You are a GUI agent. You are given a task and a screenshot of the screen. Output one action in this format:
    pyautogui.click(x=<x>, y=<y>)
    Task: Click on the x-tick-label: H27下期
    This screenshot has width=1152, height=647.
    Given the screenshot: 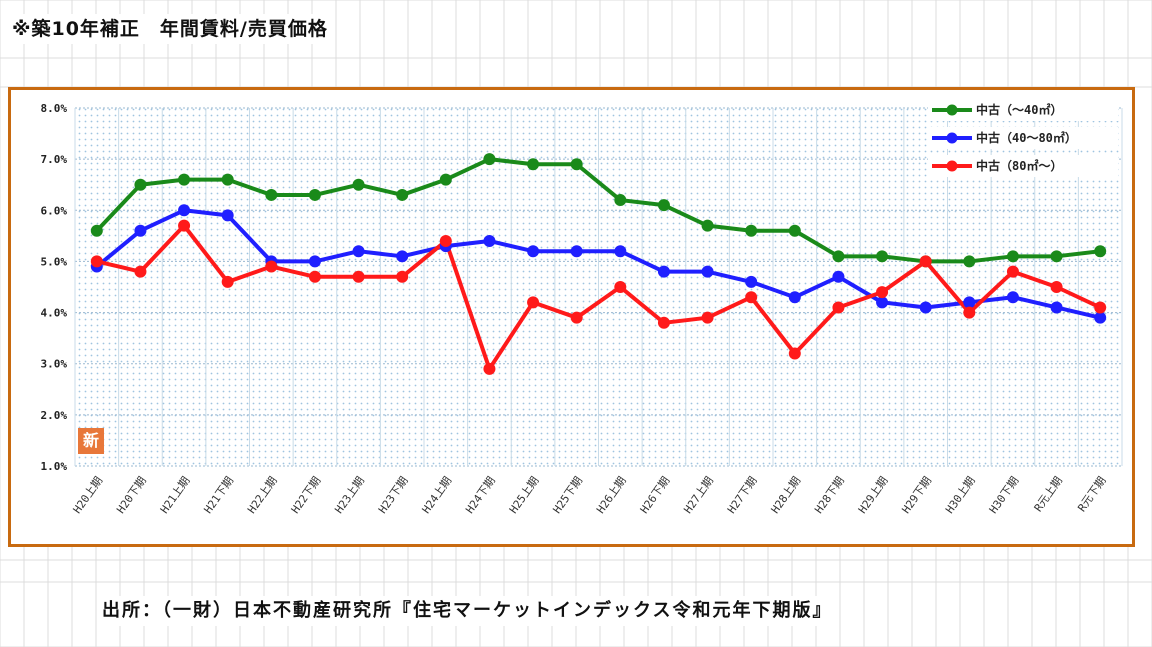 What is the action you would take?
    pyautogui.click(x=742, y=495)
    